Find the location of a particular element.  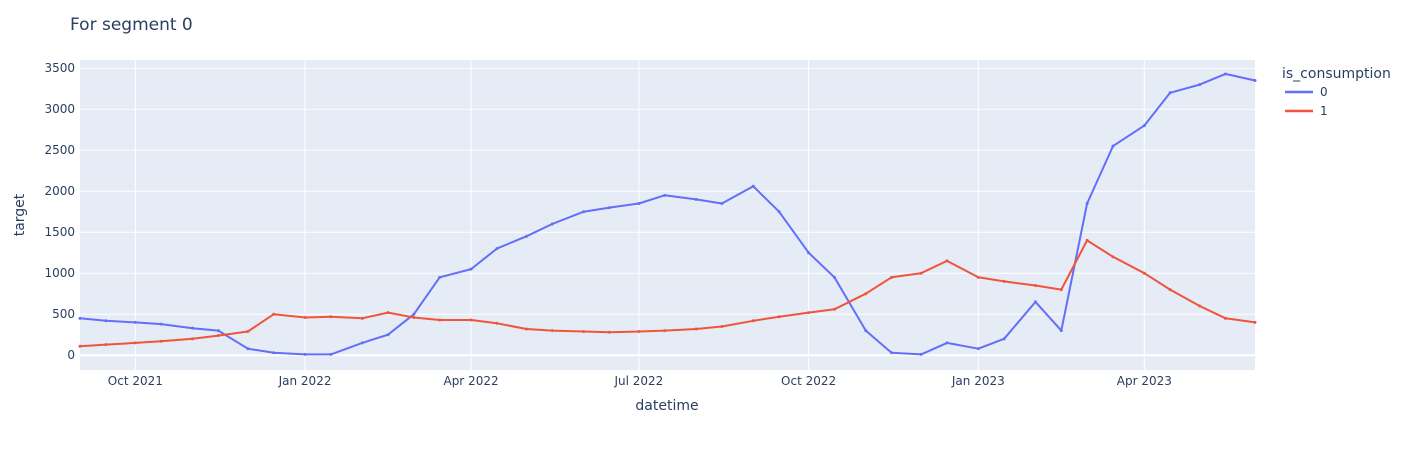

legend: is_consumption 0 1 is located at coordinates (1336, 92).